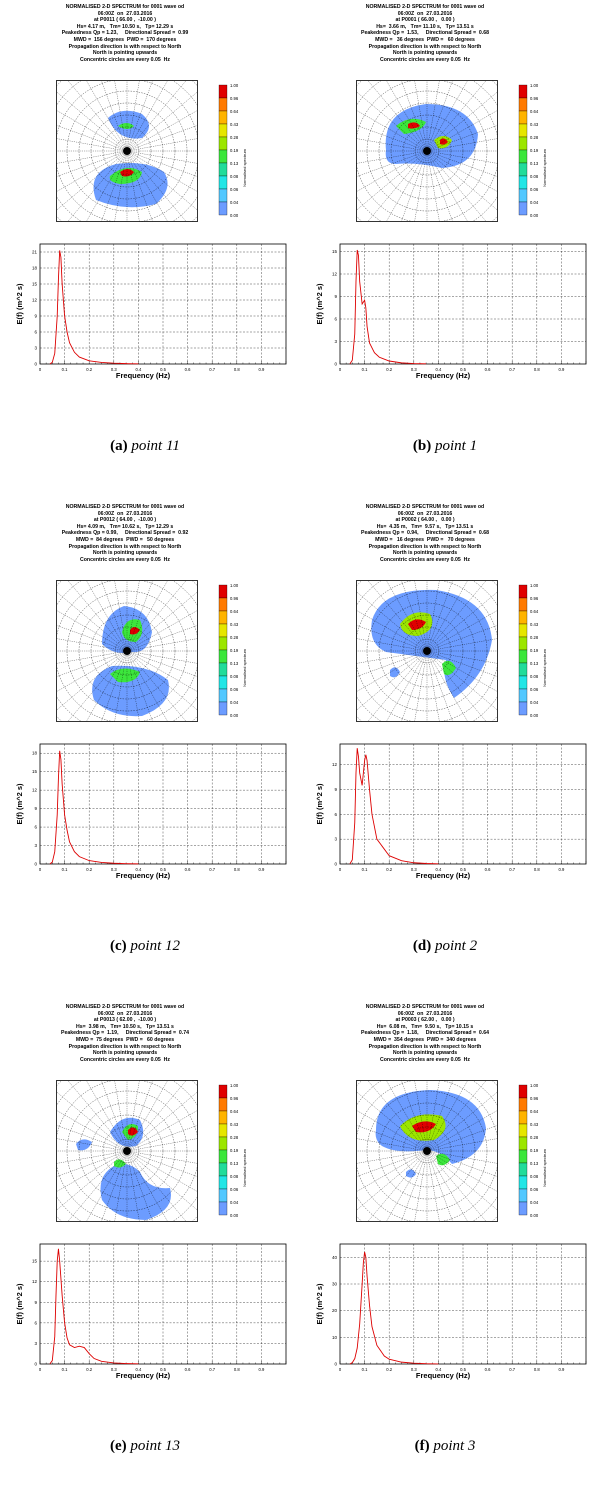 This screenshot has width=590, height=1490. I want to click on y-tick-label: 12, so click(35, 300).